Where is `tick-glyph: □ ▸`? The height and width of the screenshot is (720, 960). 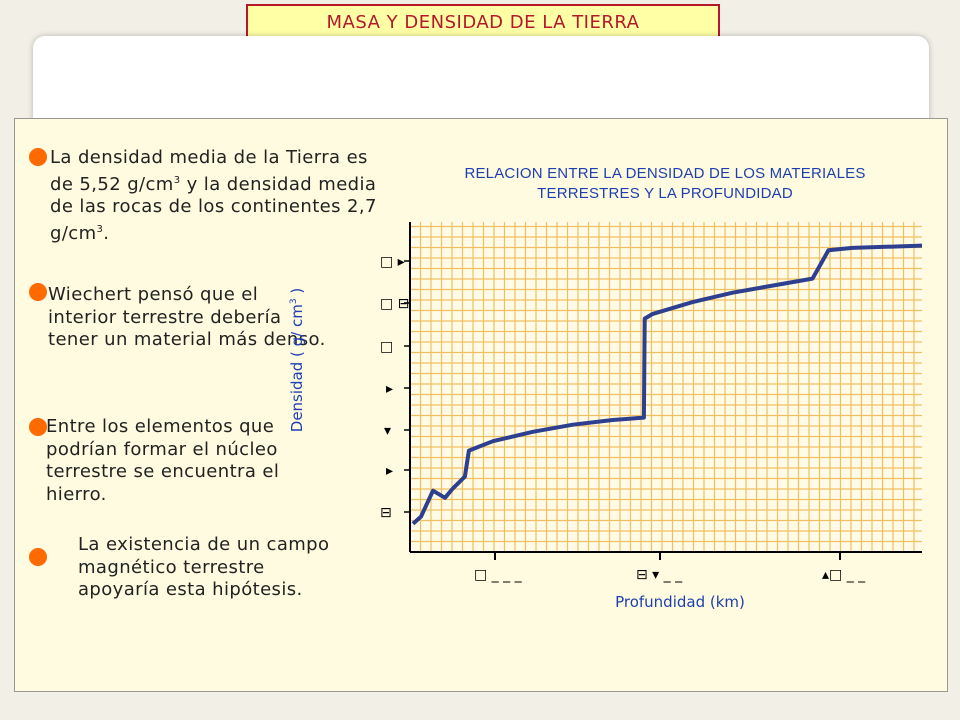
tick-glyph: □ ▸ is located at coordinates (392, 262).